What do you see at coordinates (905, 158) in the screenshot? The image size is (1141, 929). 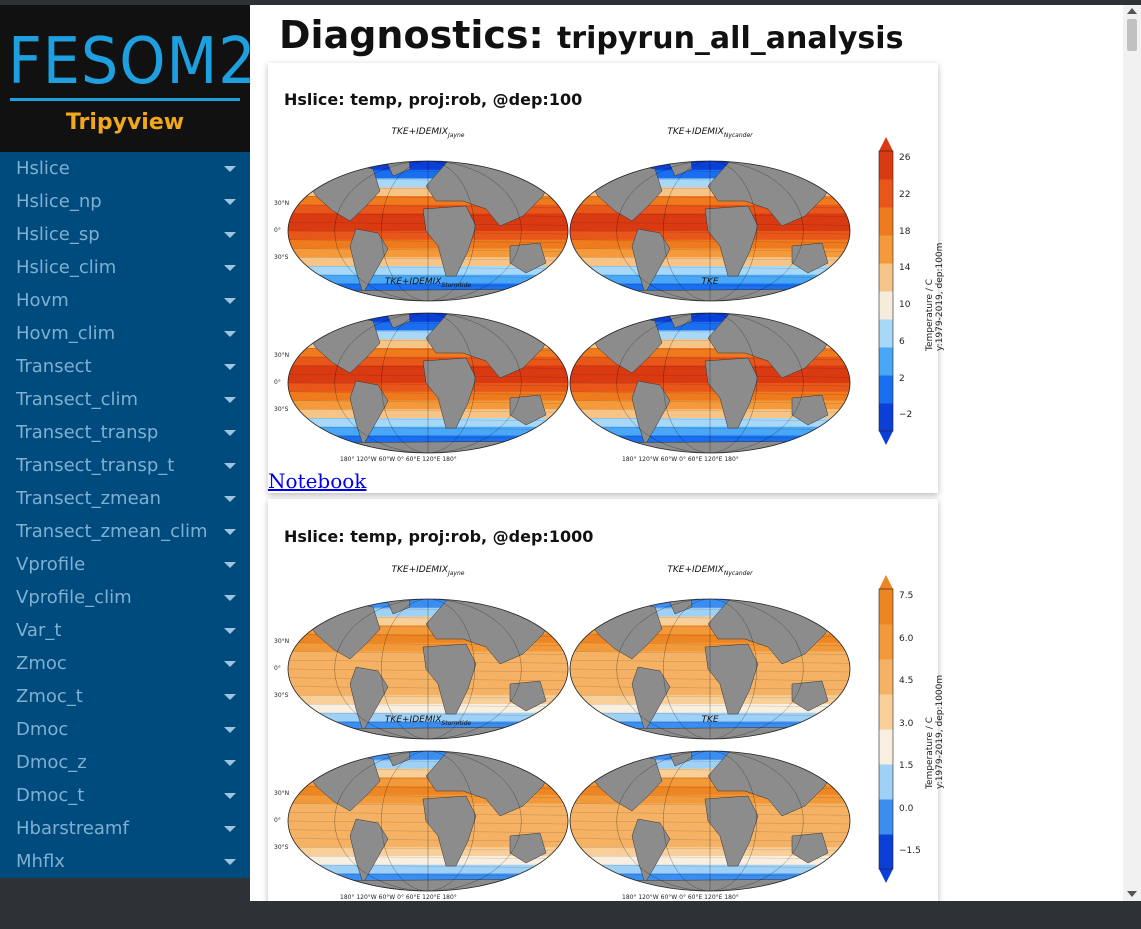 I see `colorbar-tick-label: 26` at bounding box center [905, 158].